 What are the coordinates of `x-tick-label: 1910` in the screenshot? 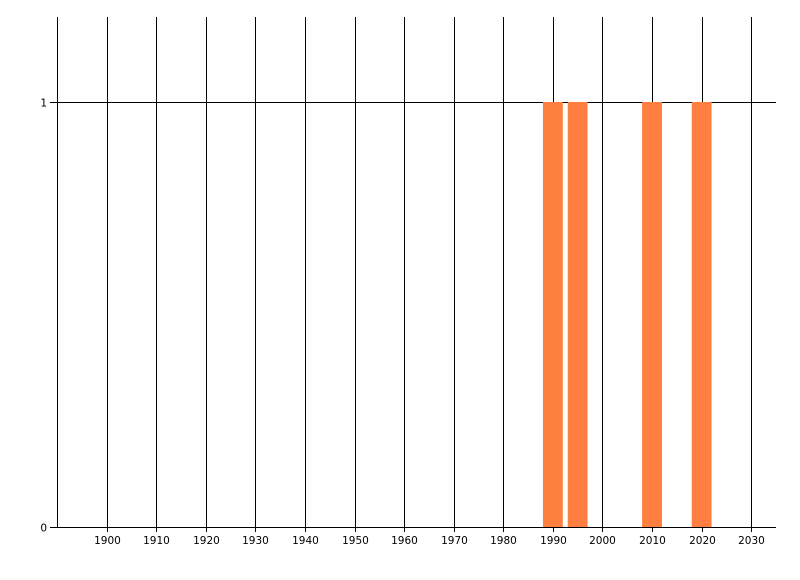 It's located at (156, 541).